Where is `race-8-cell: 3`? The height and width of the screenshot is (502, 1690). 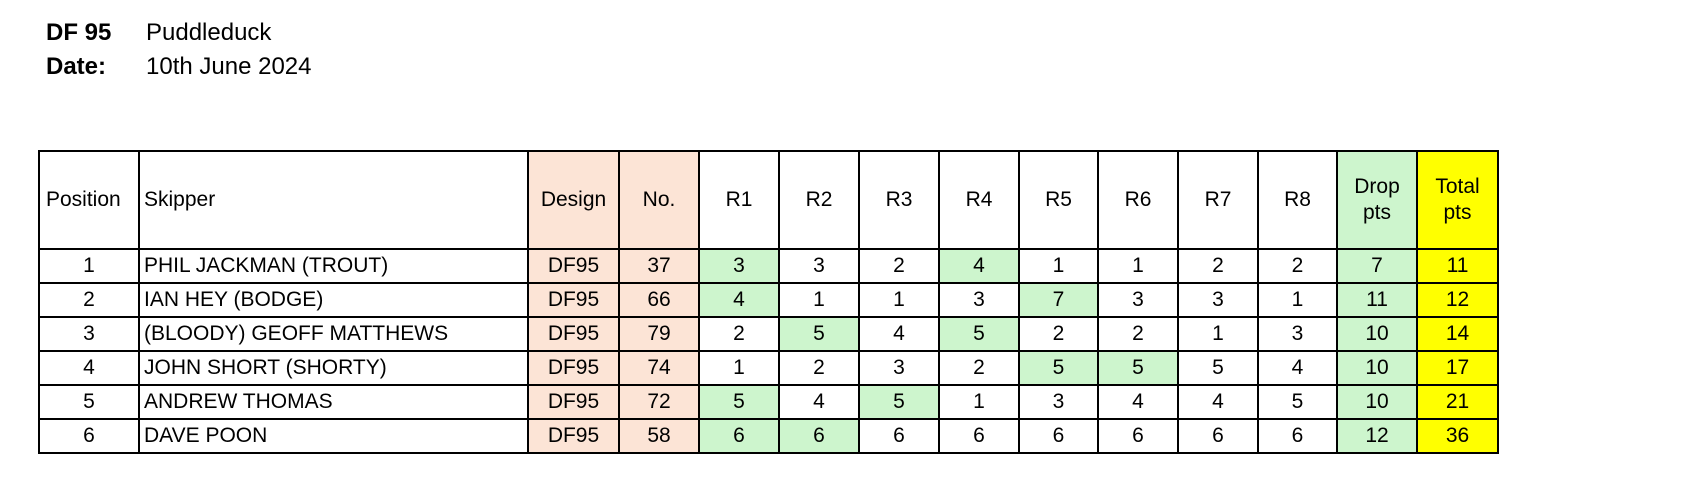 race-8-cell: 3 is located at coordinates (1297, 334).